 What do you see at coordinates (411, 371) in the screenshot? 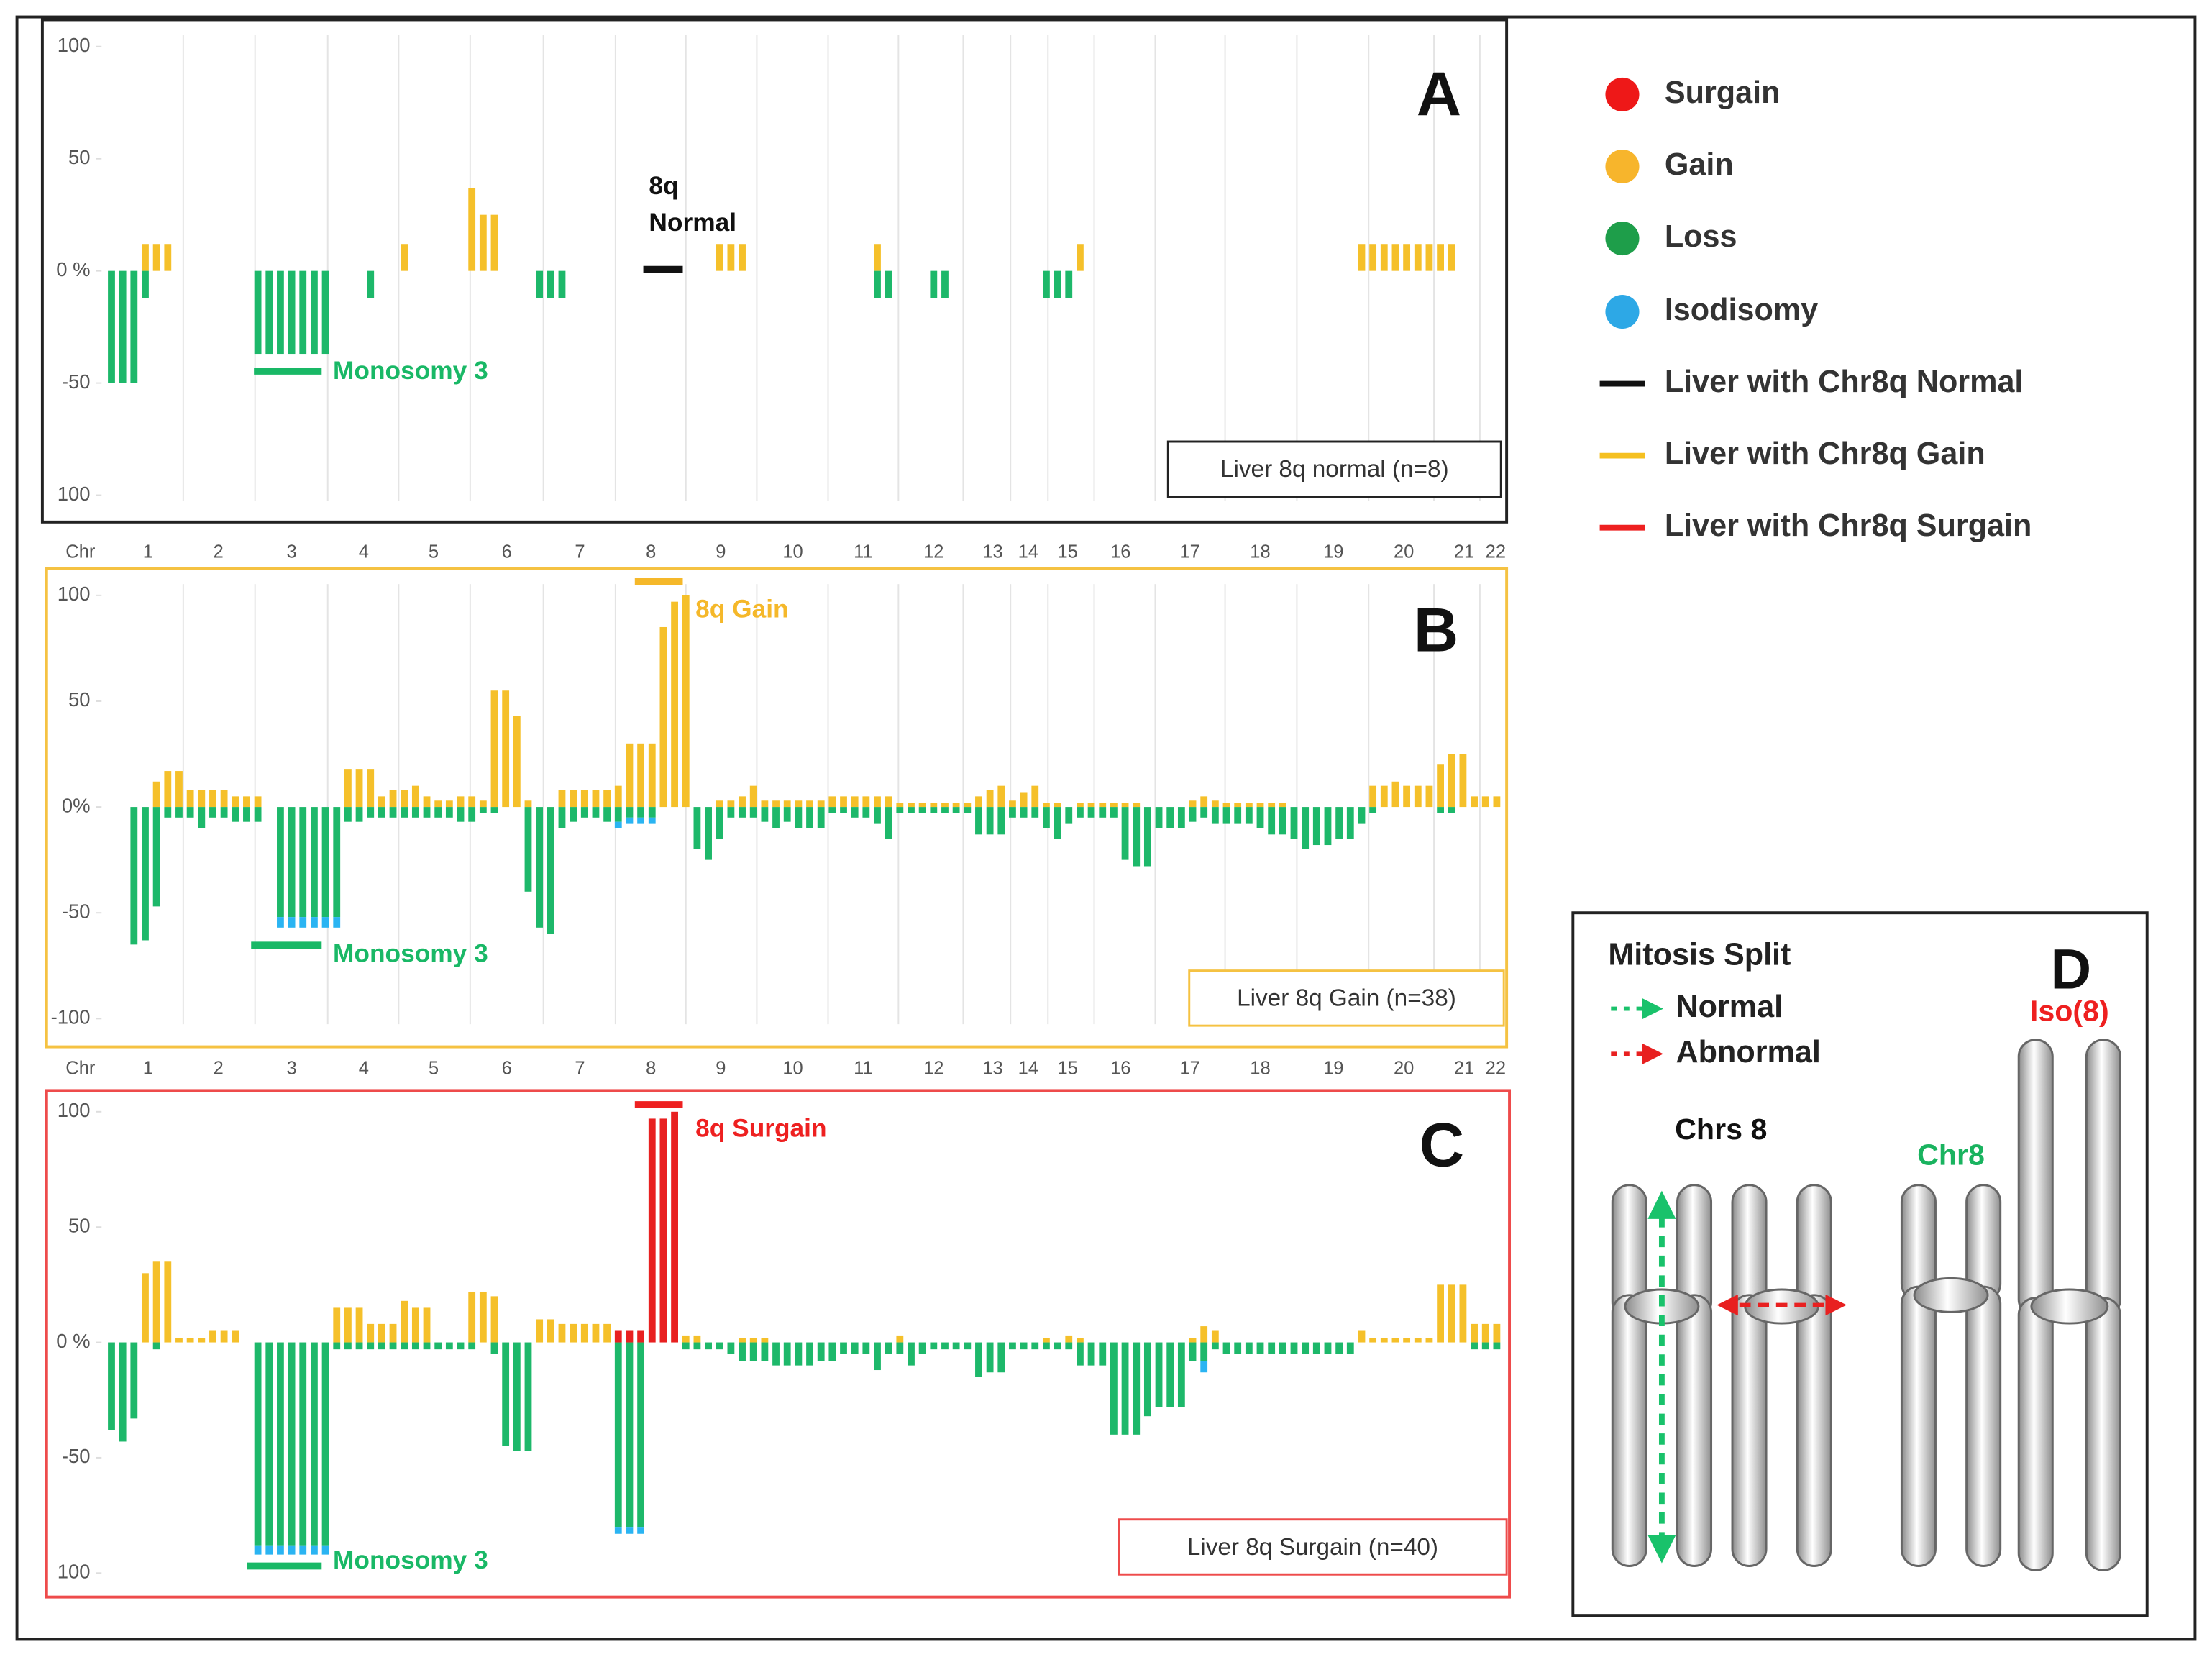
I see `annotation: Monosomy 3` at bounding box center [411, 371].